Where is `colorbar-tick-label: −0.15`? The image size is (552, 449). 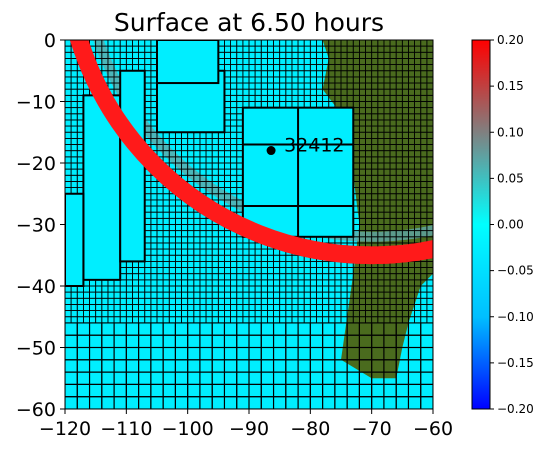 colorbar-tick-label: −0.15 is located at coordinates (515, 363).